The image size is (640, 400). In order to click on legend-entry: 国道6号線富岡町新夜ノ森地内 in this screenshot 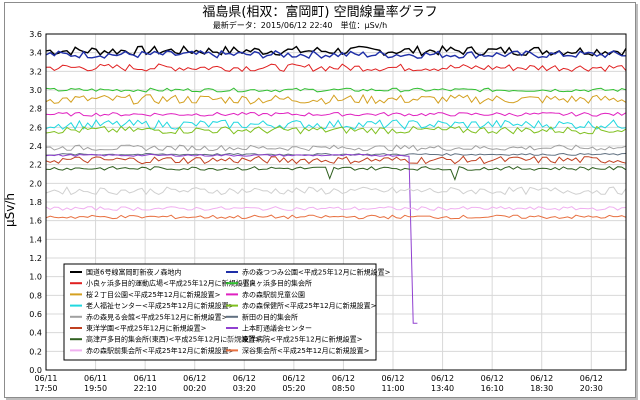, I will do `click(133, 272)`.